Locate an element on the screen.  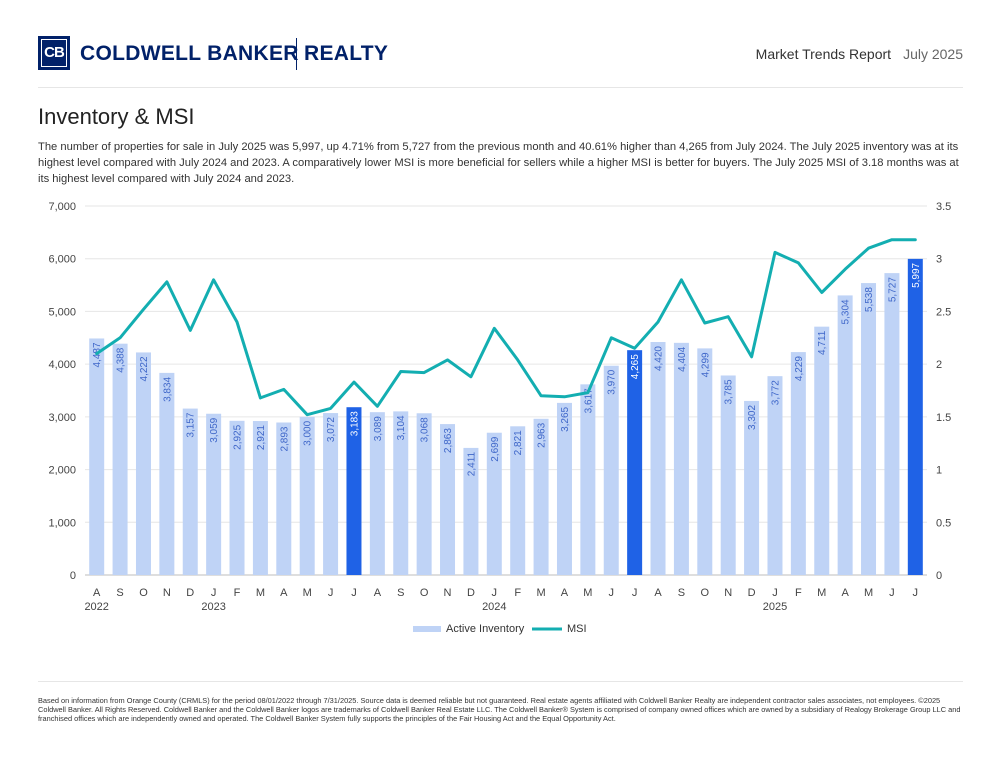
inventory-bar-label: 2,821 is located at coordinates (518, 442).